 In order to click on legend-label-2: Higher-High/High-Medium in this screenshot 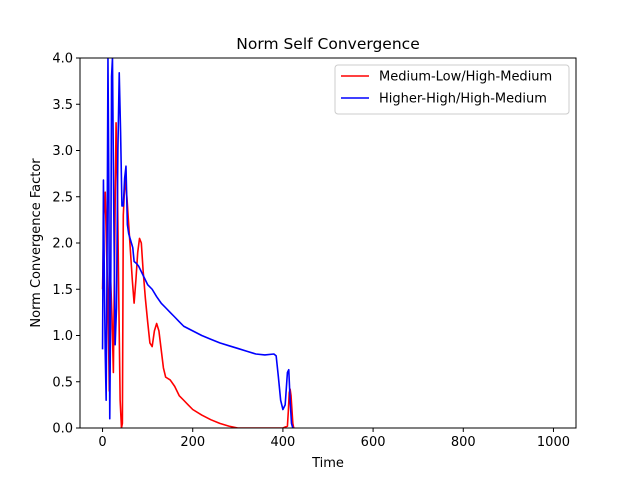, I will do `click(463, 99)`.